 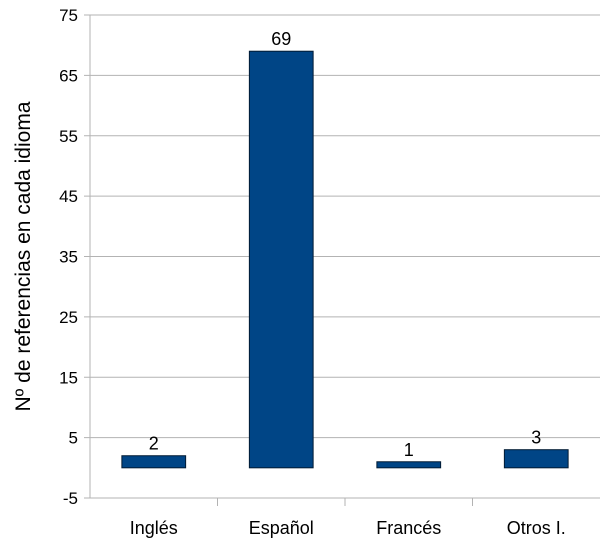 What do you see at coordinates (68, 377) in the screenshot?
I see `y-tick-label: 15` at bounding box center [68, 377].